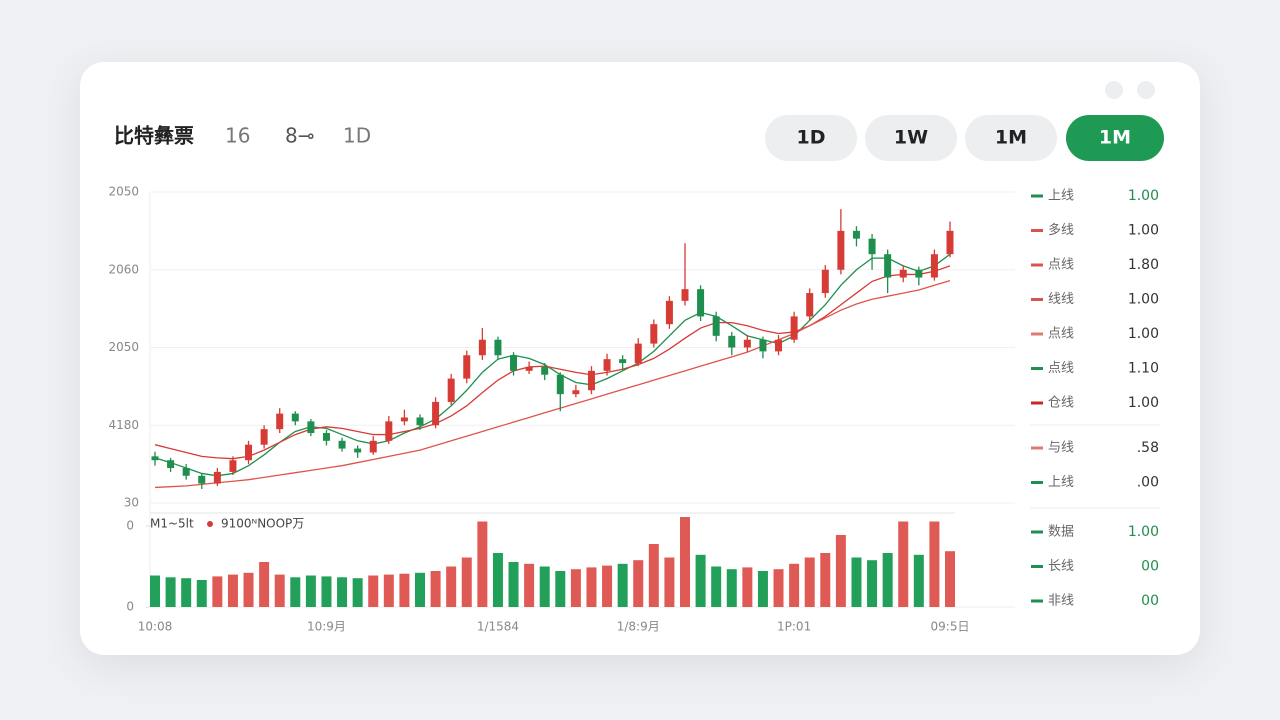  I want to click on legend-value: 1.80, so click(1143, 265).